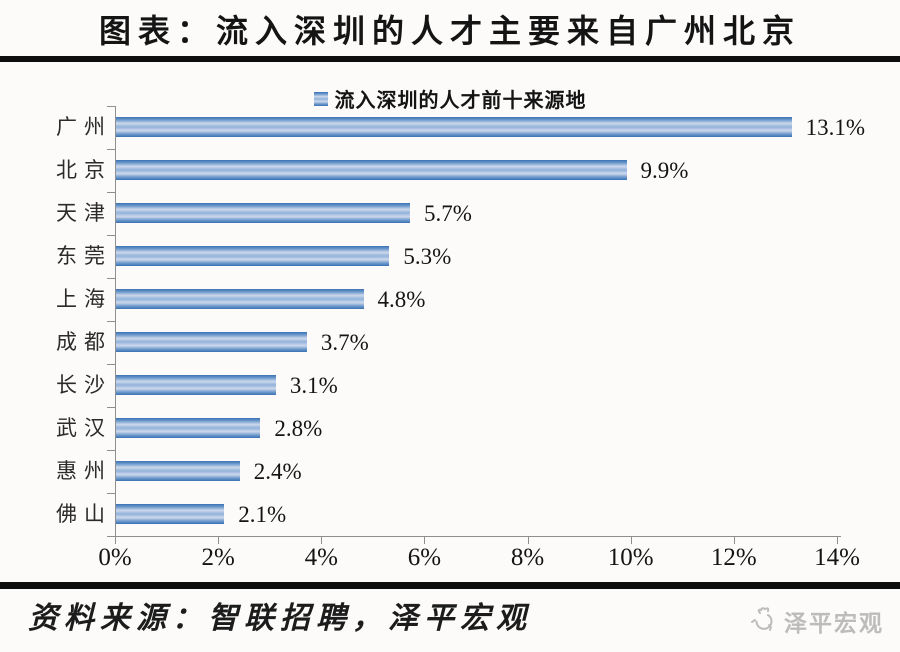 Image resolution: width=900 pixels, height=652 pixels. Describe the element at coordinates (262, 514) in the screenshot. I see `value-label: 2.1%` at that location.